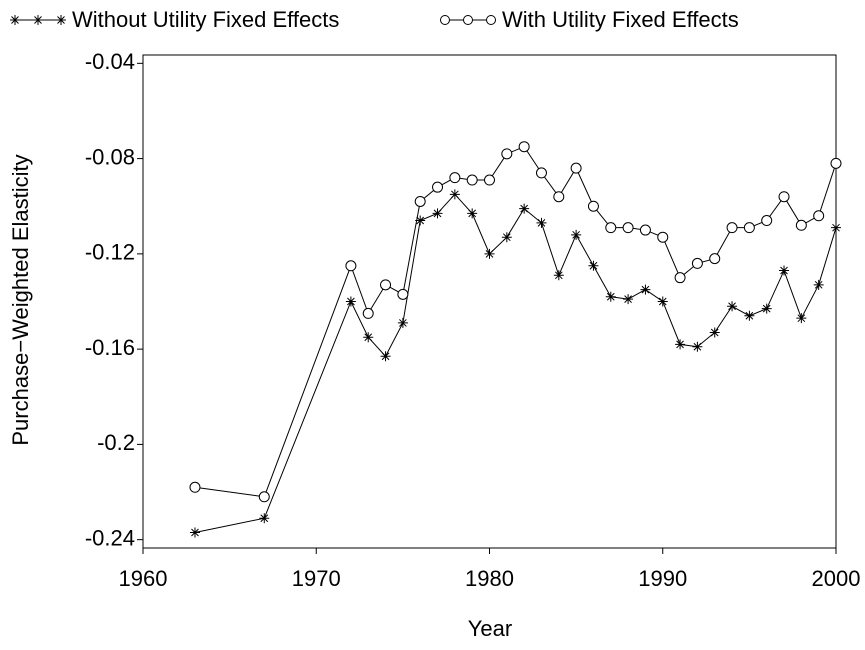 The height and width of the screenshot is (650, 865). I want to click on y-tick-label: -0.12, so click(110, 252).